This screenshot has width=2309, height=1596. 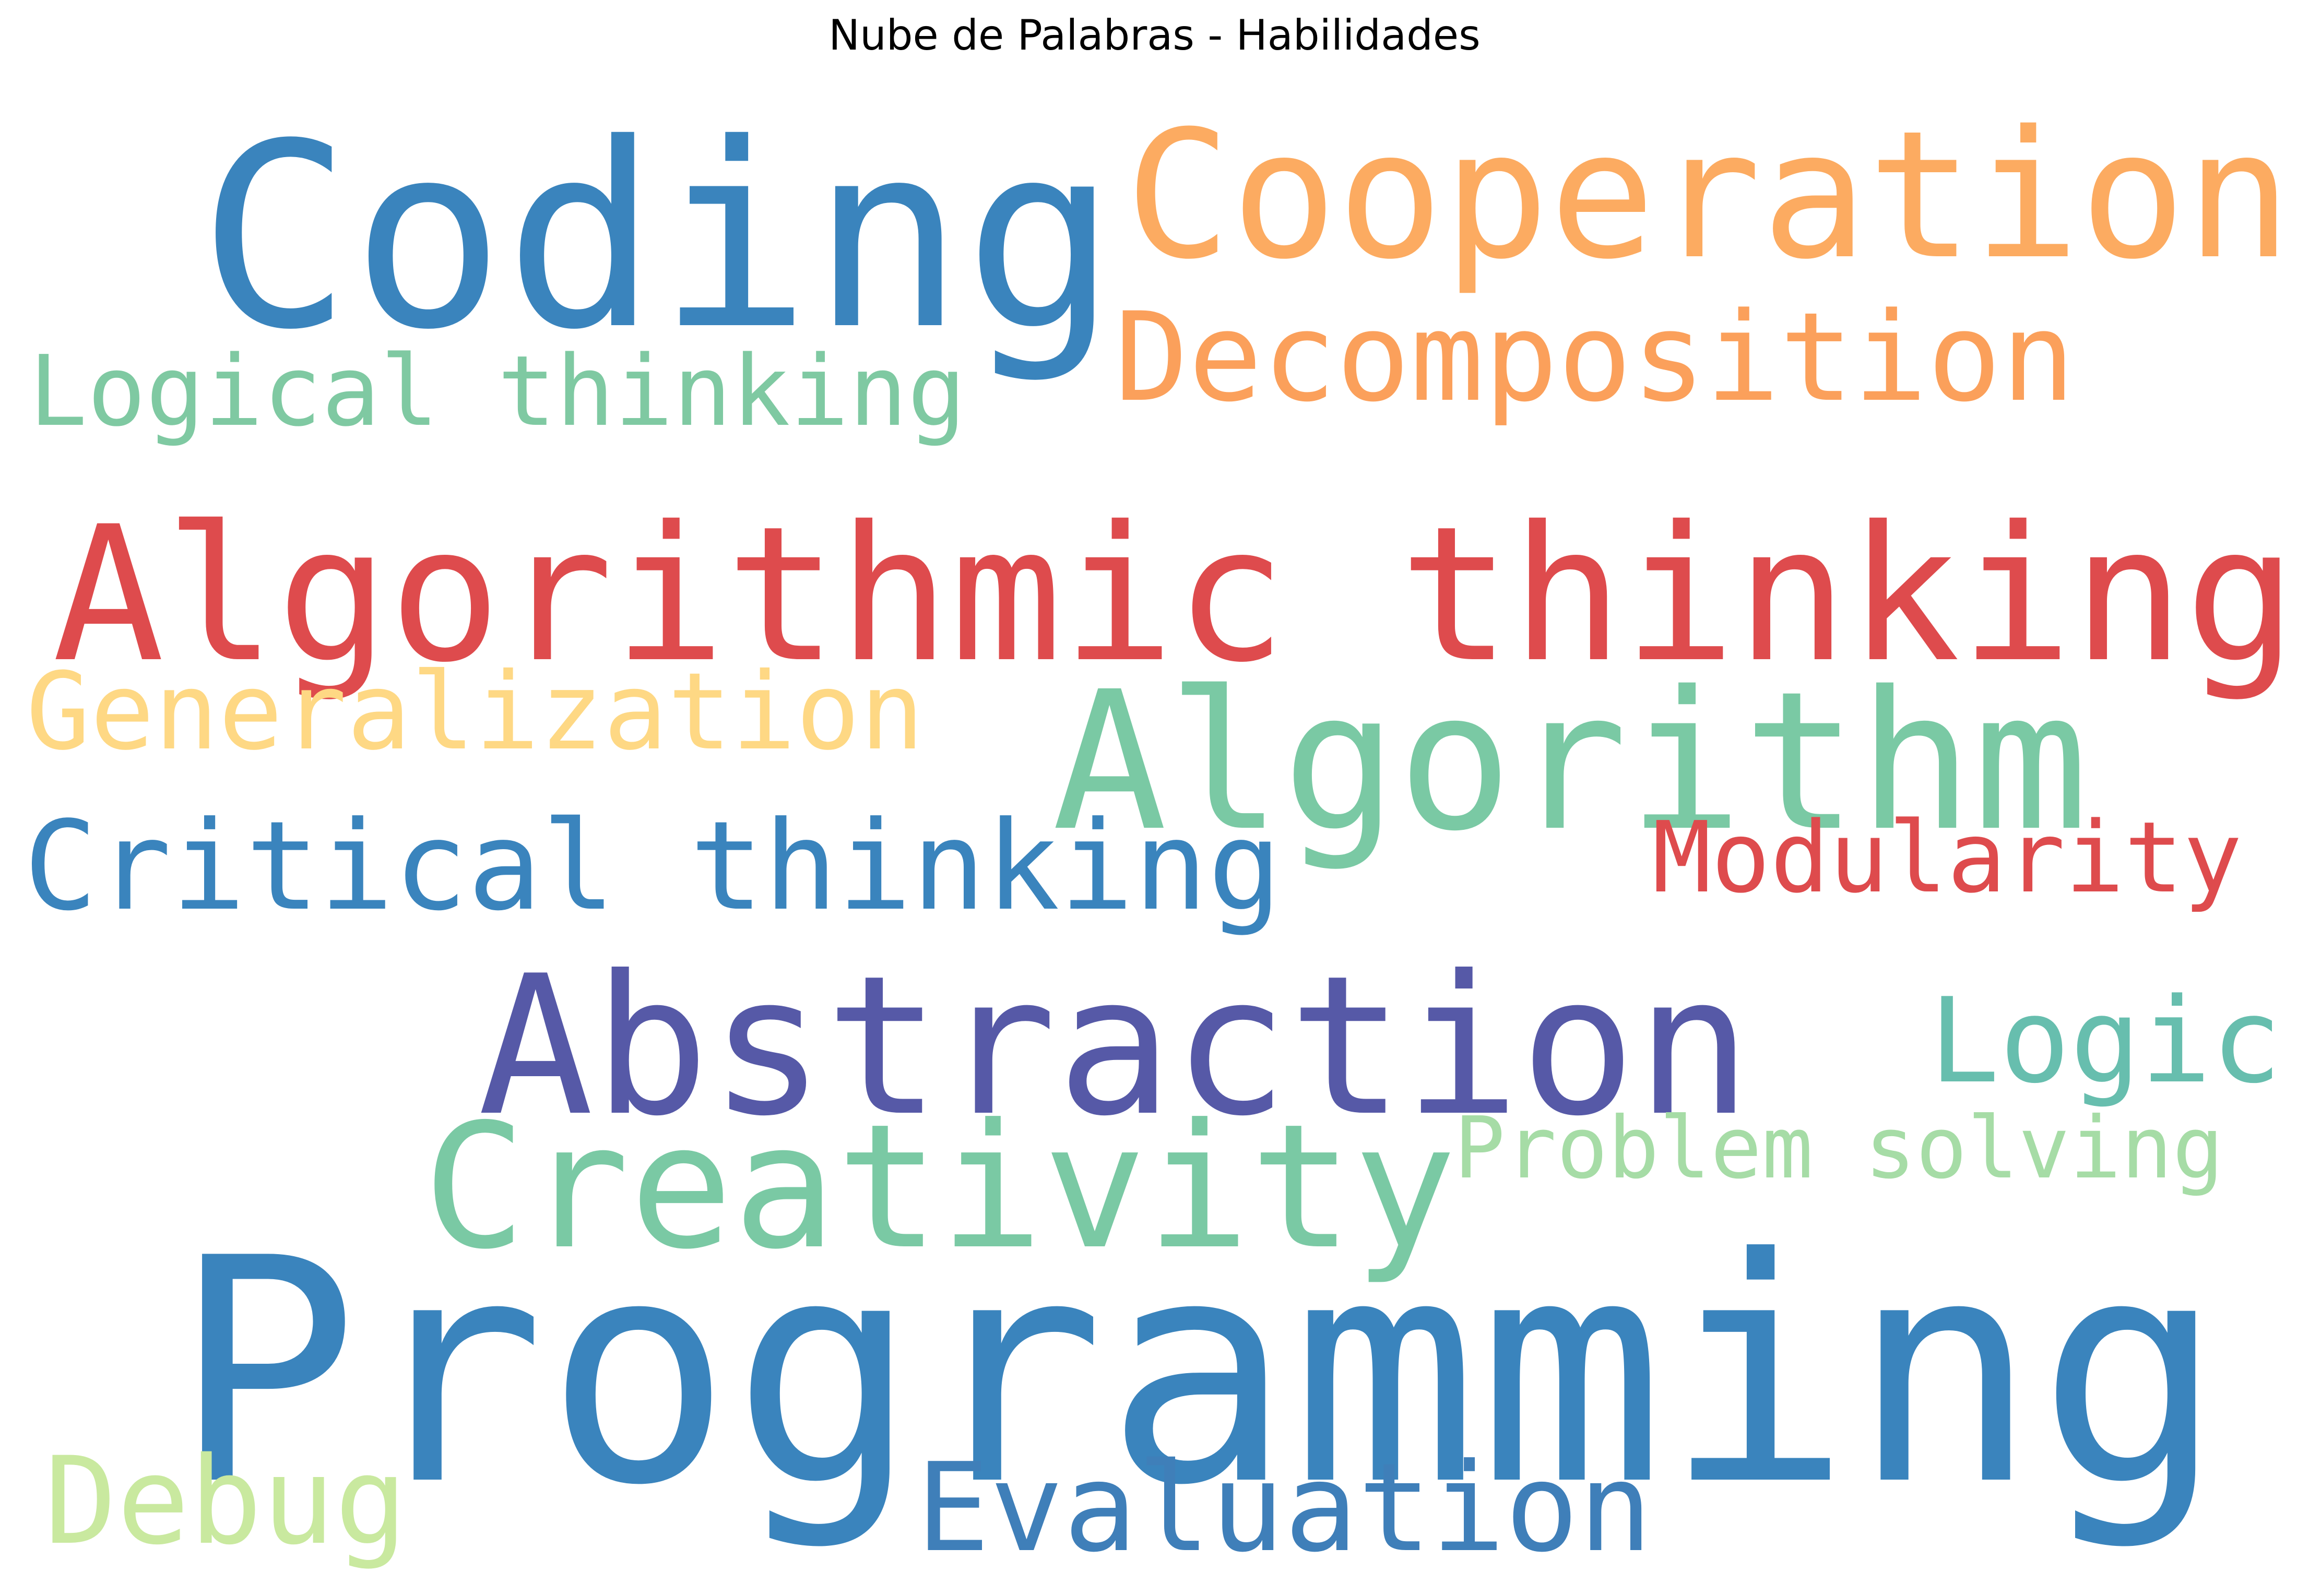 What do you see at coordinates (1570, 761) in the screenshot?
I see `word-algorithm: Algorithm` at bounding box center [1570, 761].